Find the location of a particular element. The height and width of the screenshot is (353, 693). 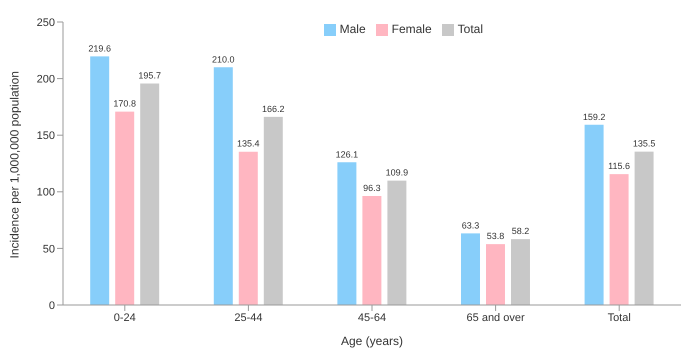

legend-label: Total is located at coordinates (470, 29).